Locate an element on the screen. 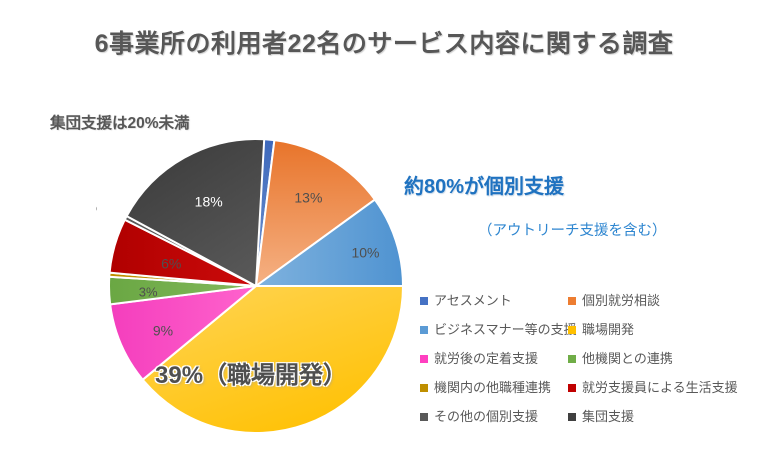  legend-item: アセスメント is located at coordinates (494, 300).